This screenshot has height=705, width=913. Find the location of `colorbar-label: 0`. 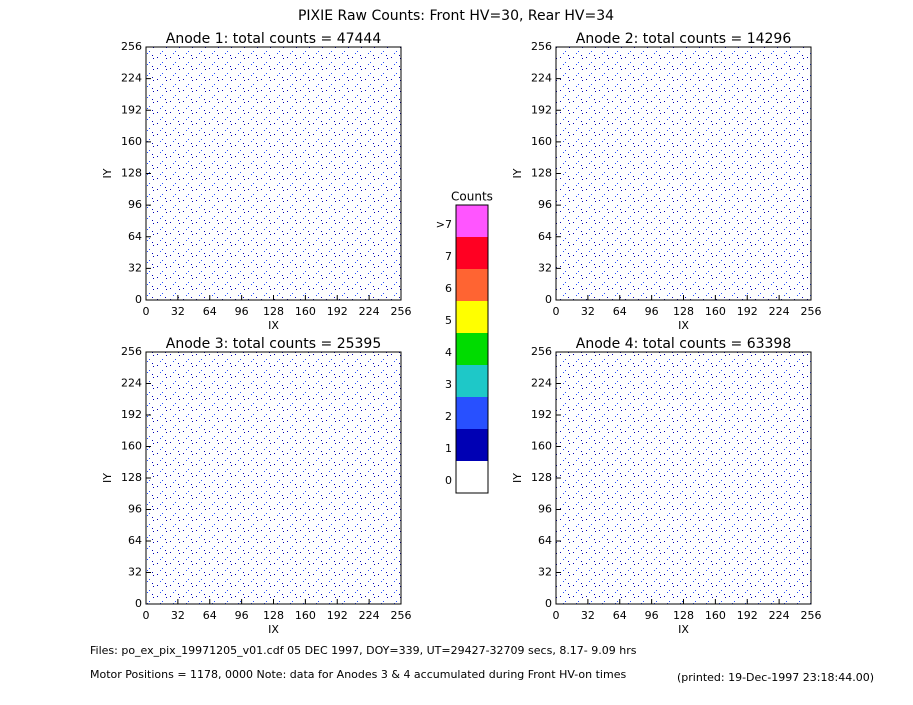

colorbar-label: 0 is located at coordinates (448, 480).